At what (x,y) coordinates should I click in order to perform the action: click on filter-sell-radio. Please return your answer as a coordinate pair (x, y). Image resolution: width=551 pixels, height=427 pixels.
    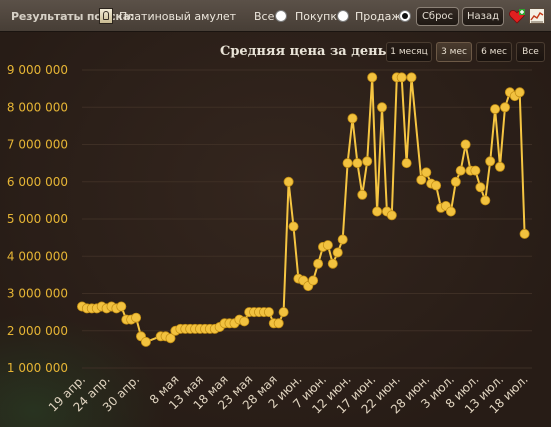
    Looking at the image, I should click on (405, 16).